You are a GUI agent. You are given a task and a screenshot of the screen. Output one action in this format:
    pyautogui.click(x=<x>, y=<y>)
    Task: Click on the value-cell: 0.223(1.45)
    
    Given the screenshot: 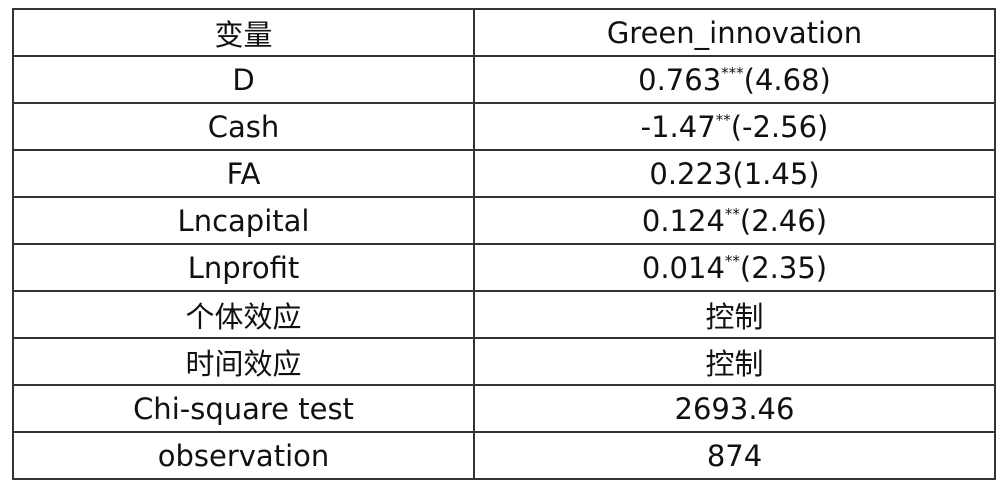 What is the action you would take?
    pyautogui.click(x=734, y=173)
    